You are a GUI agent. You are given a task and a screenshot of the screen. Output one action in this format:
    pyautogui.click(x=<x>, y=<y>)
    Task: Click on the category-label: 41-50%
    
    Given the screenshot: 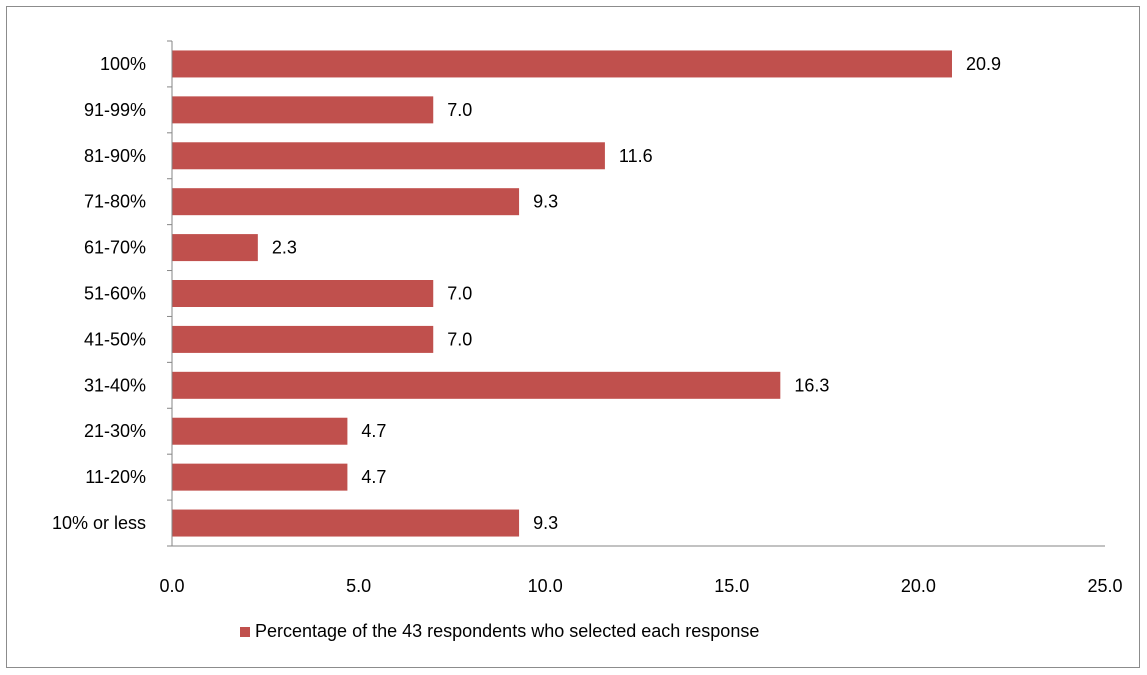 What is the action you would take?
    pyautogui.click(x=115, y=339)
    